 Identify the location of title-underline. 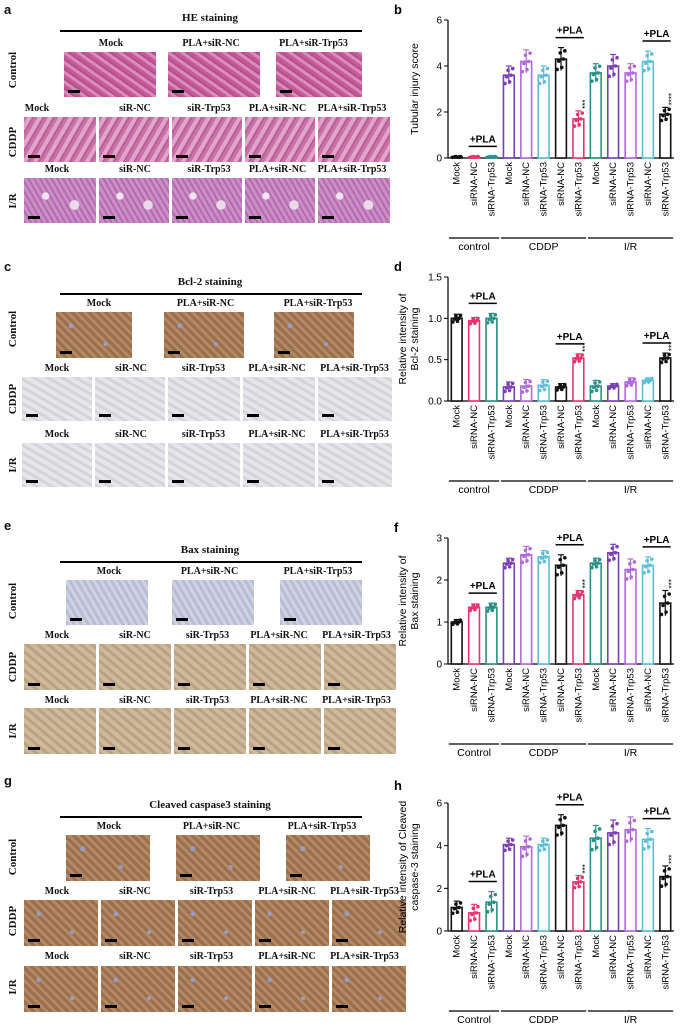
(211, 817).